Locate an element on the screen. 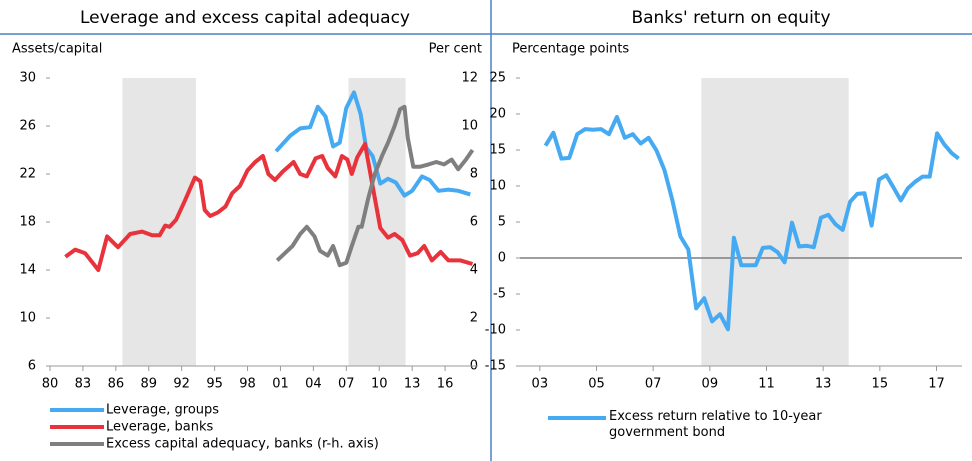  chart-title: Banks' return on equity is located at coordinates (730, 18).